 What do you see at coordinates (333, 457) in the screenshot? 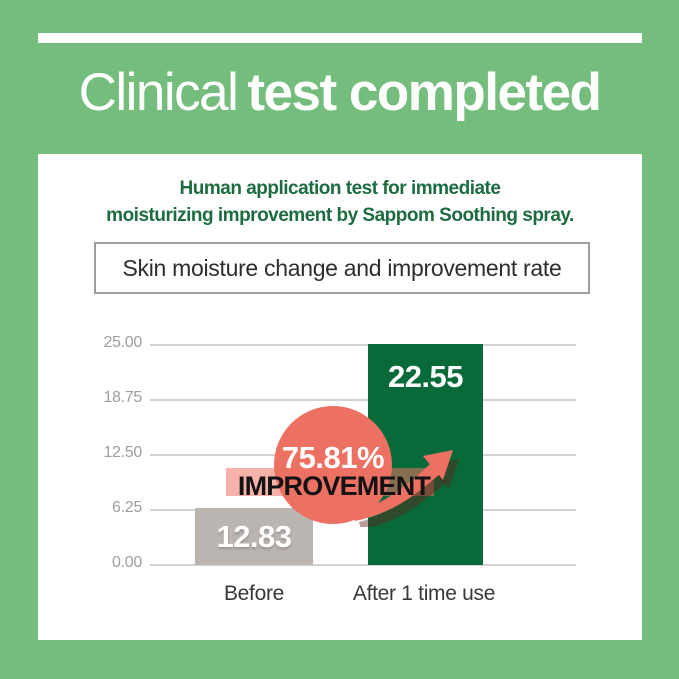
I see `improvement-percent: 75.81%` at bounding box center [333, 457].